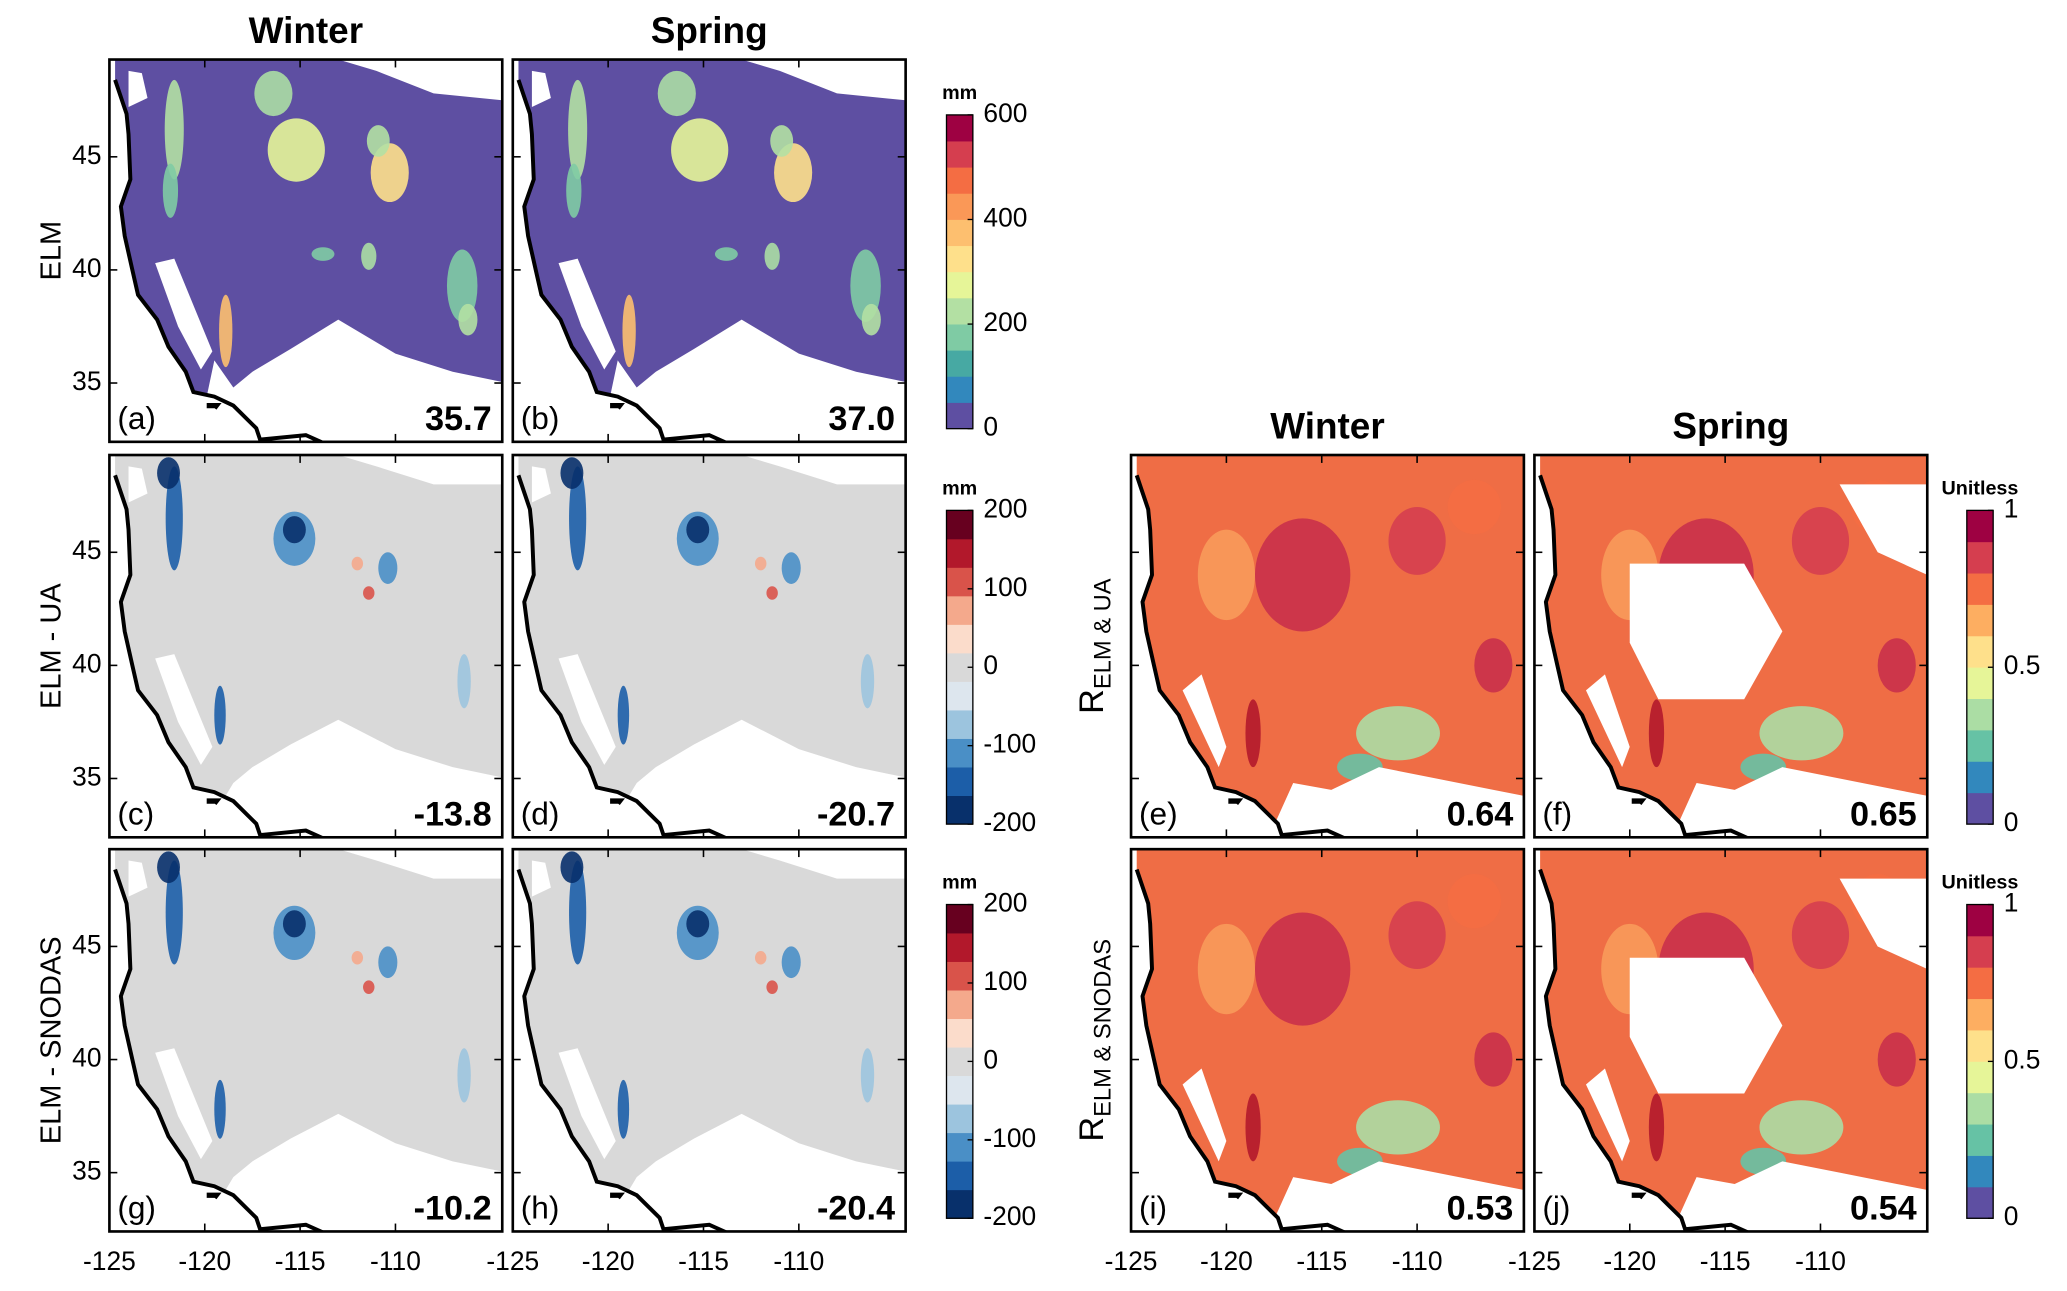 Image resolution: width=2067 pixels, height=1291 pixels. What do you see at coordinates (540, 1208) in the screenshot?
I see `panel-tag: (h)` at bounding box center [540, 1208].